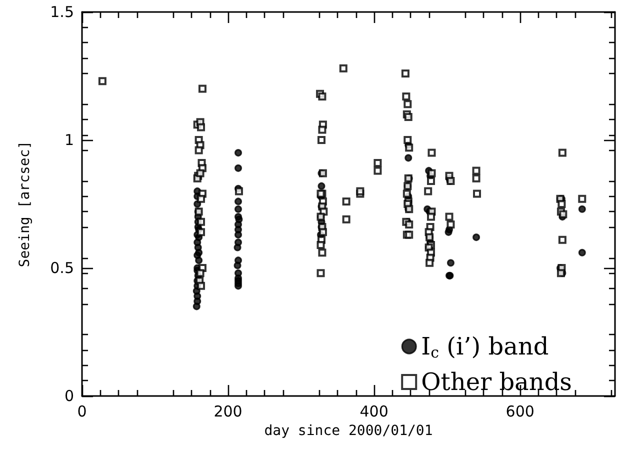 Image resolution: width=622 pixels, height=454 pixels. What do you see at coordinates (62, 268) in the screenshot?
I see `y-tick-label: 0.5` at bounding box center [62, 268].